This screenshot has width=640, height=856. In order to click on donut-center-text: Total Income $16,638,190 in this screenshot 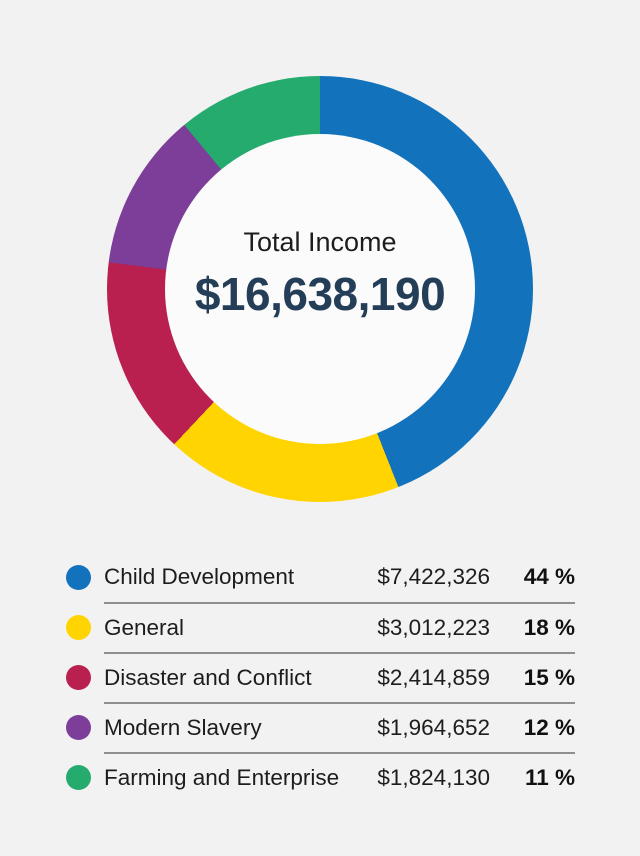, I will do `click(320, 272)`.